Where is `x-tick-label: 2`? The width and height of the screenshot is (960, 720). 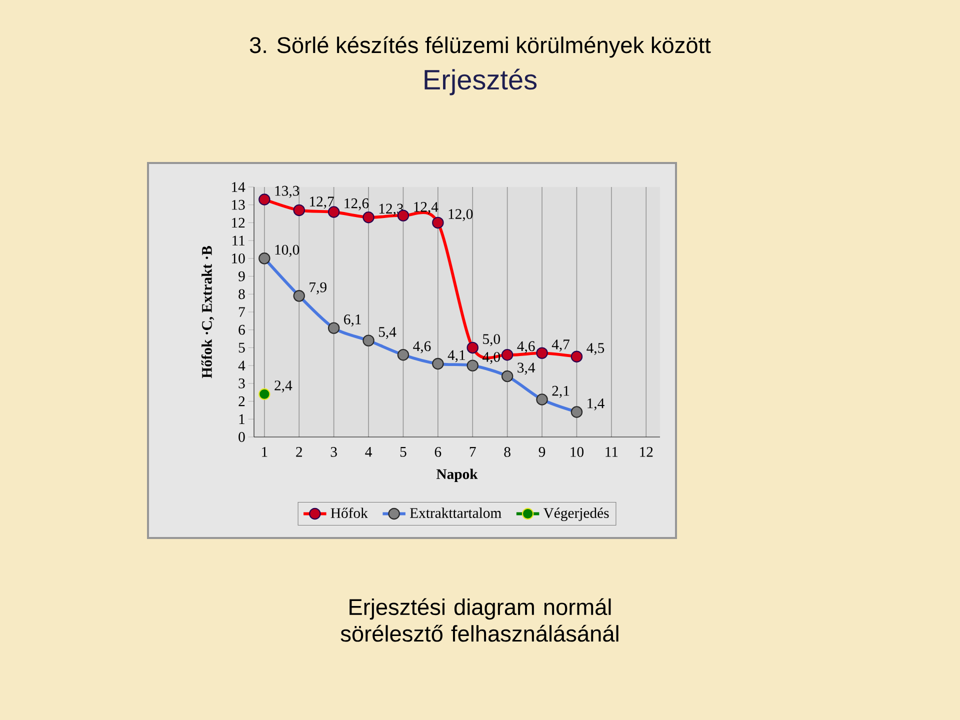 x-tick-label: 2 is located at coordinates (299, 452).